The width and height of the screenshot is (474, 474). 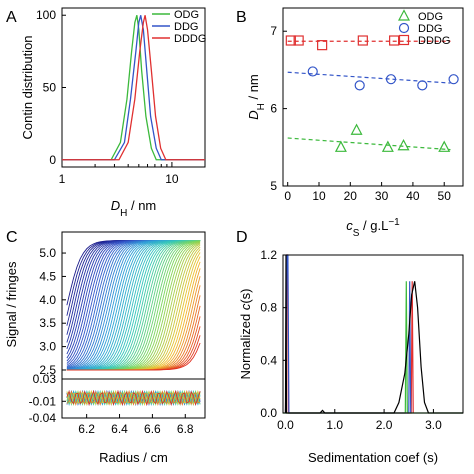 I want to click on panel-d-series-dddg, so click(x=349, y=334).